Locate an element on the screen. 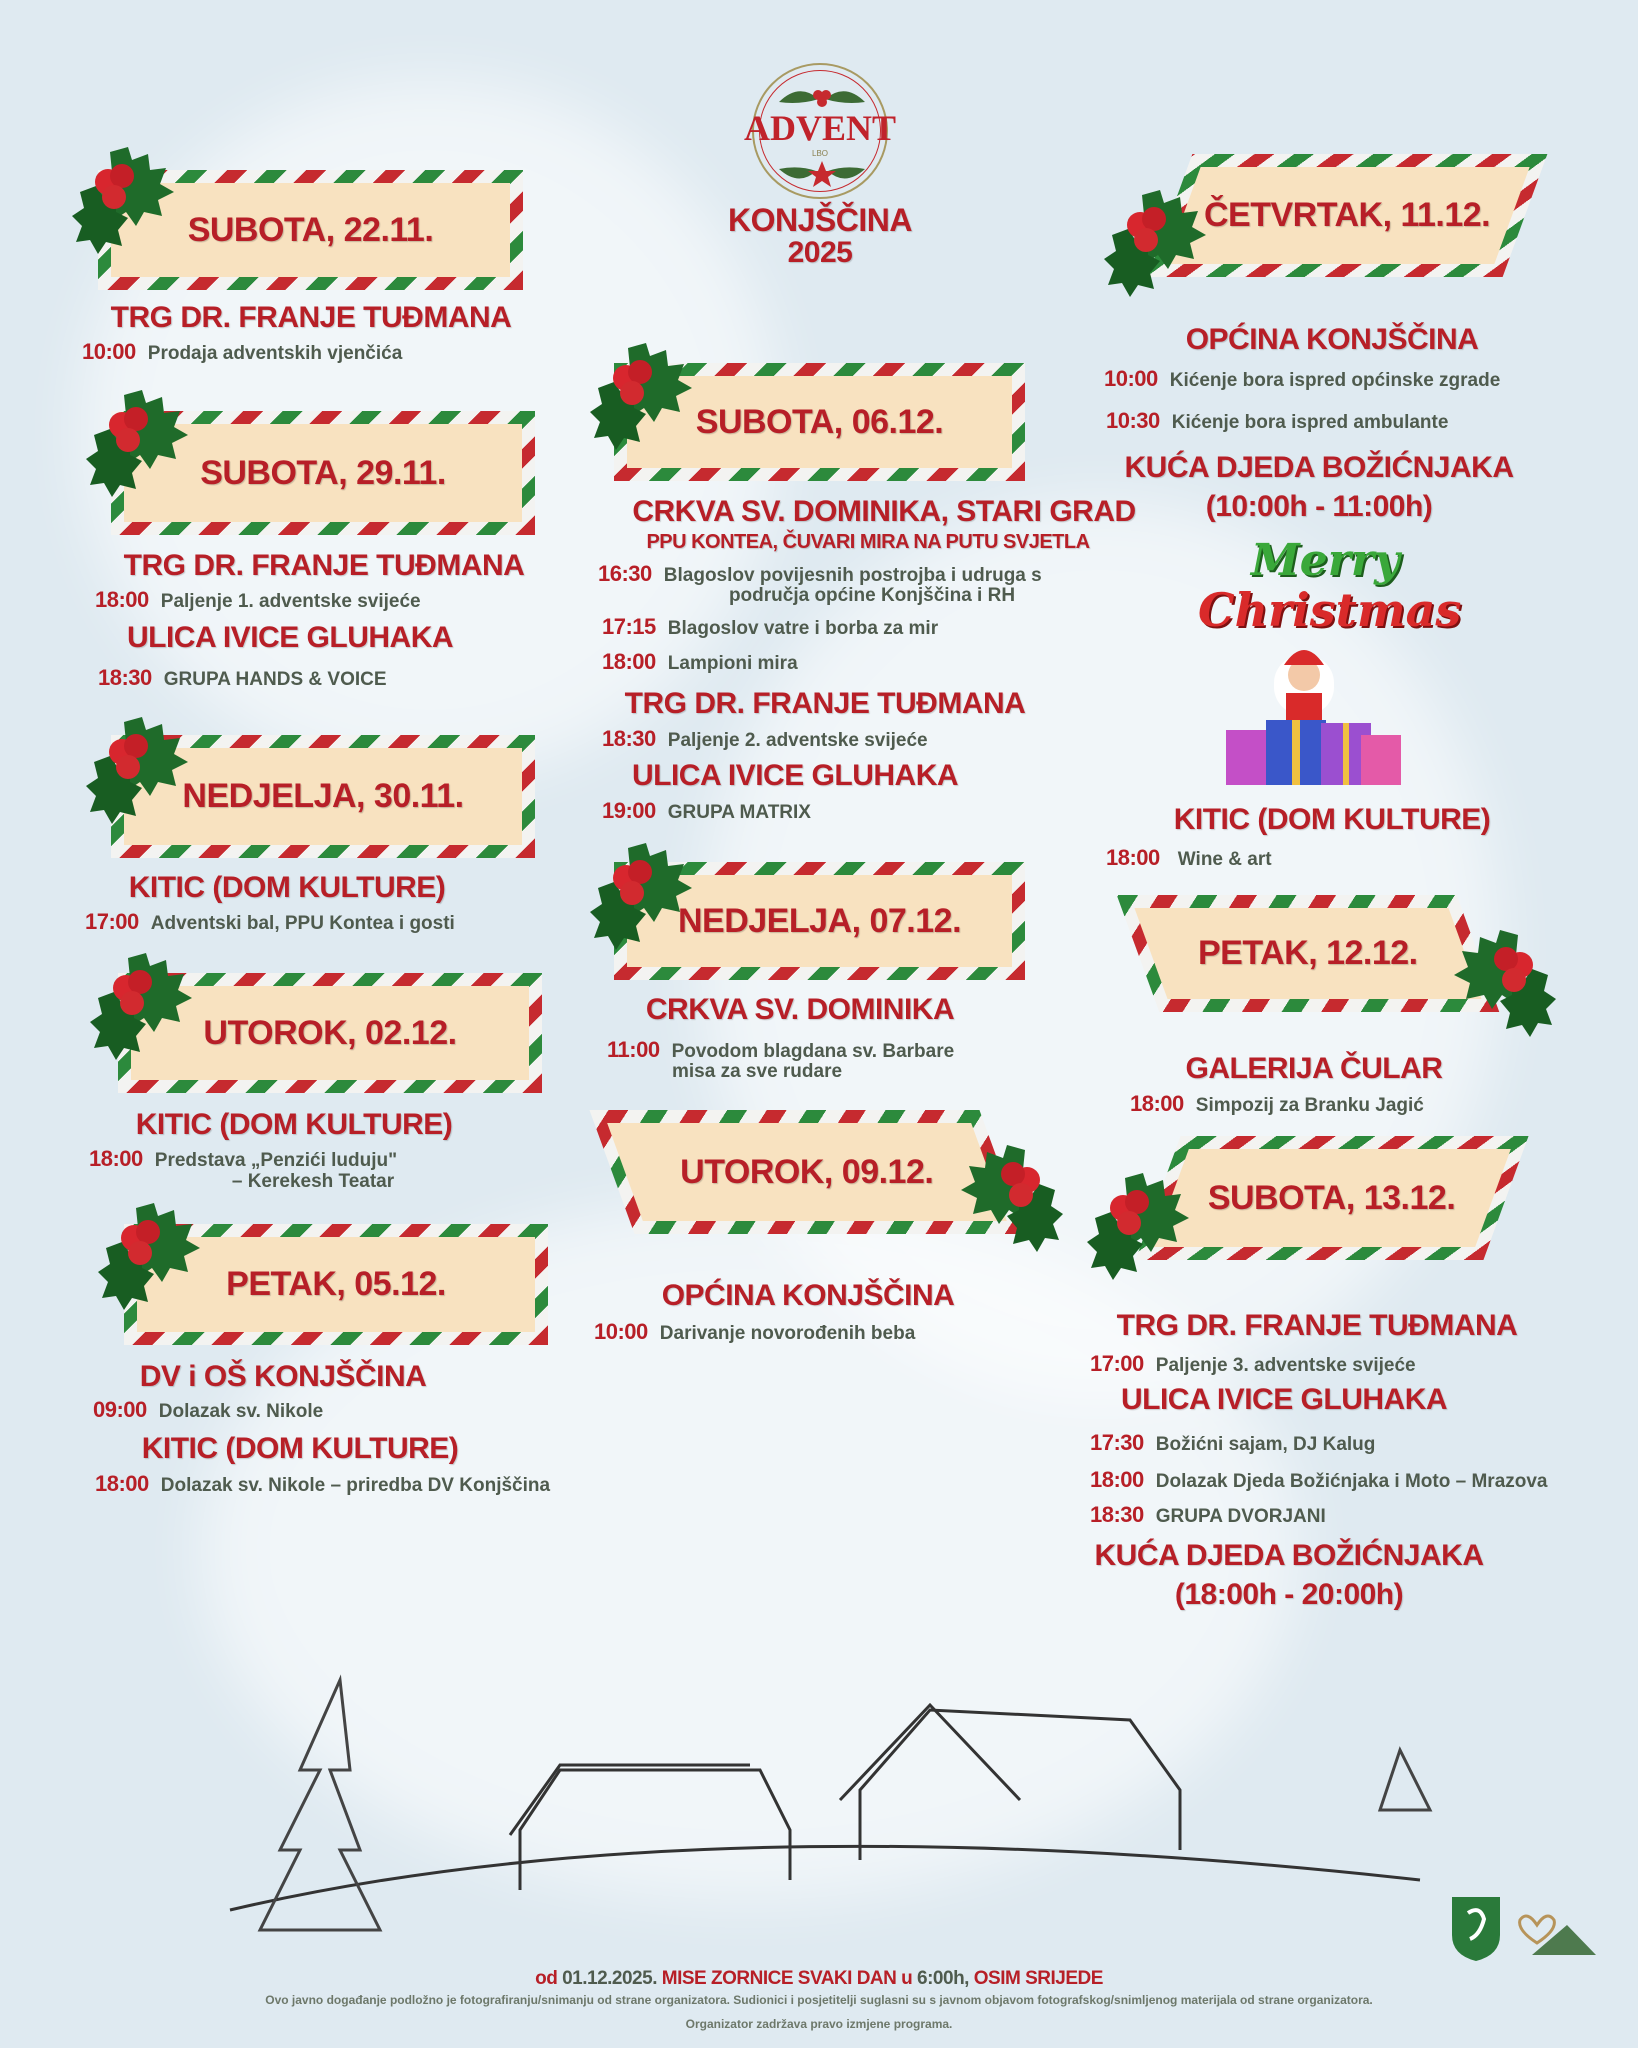  event-row: 09:00 Dolazak sv. Nikole is located at coordinates (208, 1409).